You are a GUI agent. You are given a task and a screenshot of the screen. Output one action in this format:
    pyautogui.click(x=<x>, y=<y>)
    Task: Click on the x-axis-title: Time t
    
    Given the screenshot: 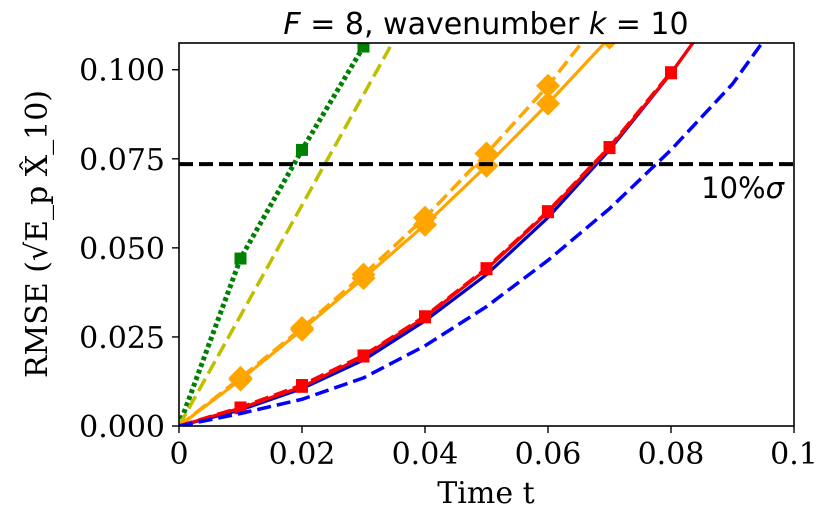 What is the action you would take?
    pyautogui.click(x=485, y=493)
    